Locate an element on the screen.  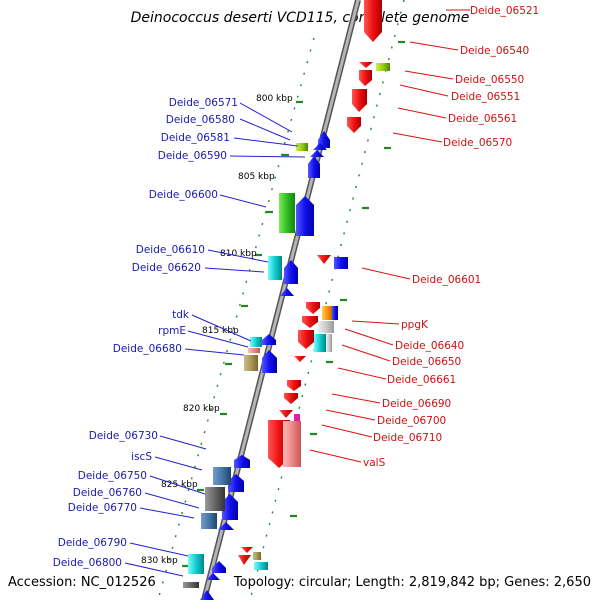
gene-label: Deide_06770 is located at coordinates (102, 508).